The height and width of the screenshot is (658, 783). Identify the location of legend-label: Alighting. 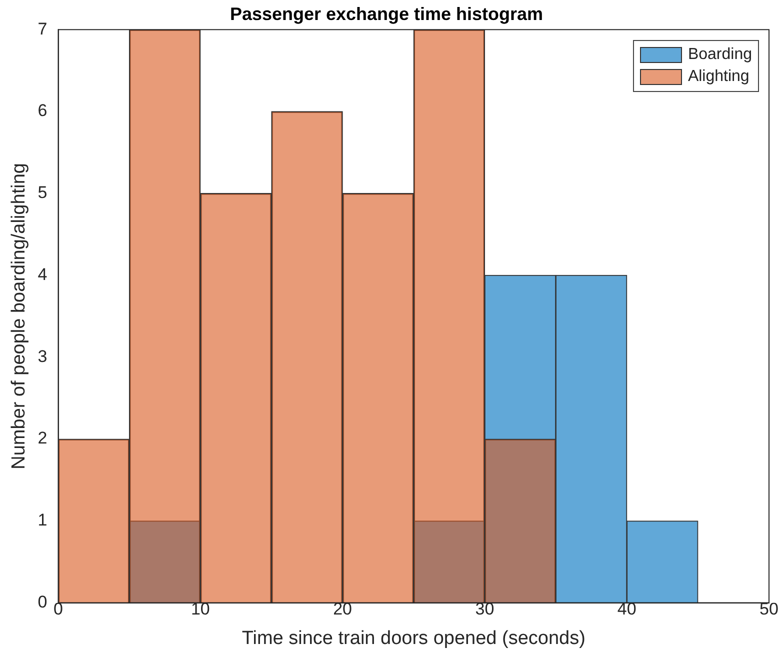
(719, 77).